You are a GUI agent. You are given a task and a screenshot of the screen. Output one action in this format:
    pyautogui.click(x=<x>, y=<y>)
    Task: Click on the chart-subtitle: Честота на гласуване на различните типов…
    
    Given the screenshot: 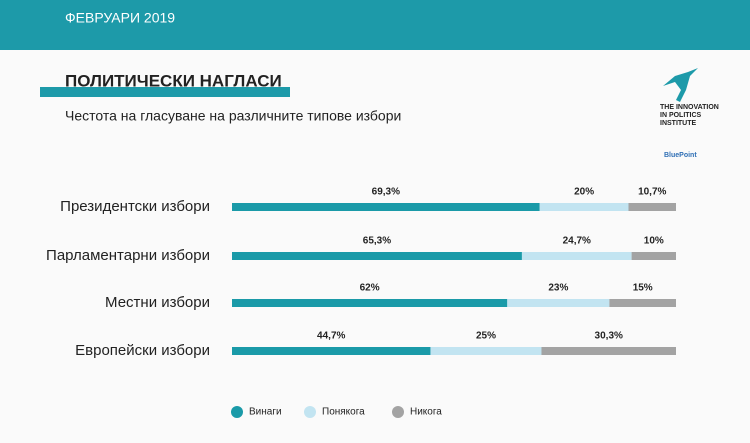 What is the action you would take?
    pyautogui.click(x=233, y=116)
    